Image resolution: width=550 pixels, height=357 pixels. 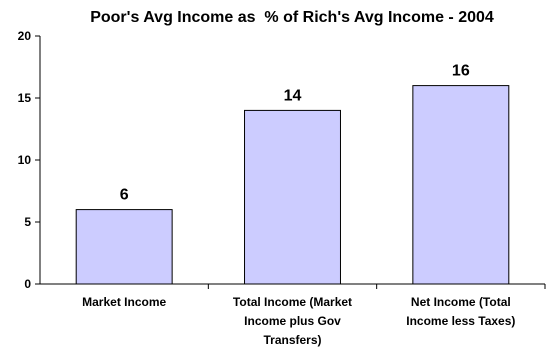 I want to click on category-label-line: Income plus Gov, so click(x=292, y=321).